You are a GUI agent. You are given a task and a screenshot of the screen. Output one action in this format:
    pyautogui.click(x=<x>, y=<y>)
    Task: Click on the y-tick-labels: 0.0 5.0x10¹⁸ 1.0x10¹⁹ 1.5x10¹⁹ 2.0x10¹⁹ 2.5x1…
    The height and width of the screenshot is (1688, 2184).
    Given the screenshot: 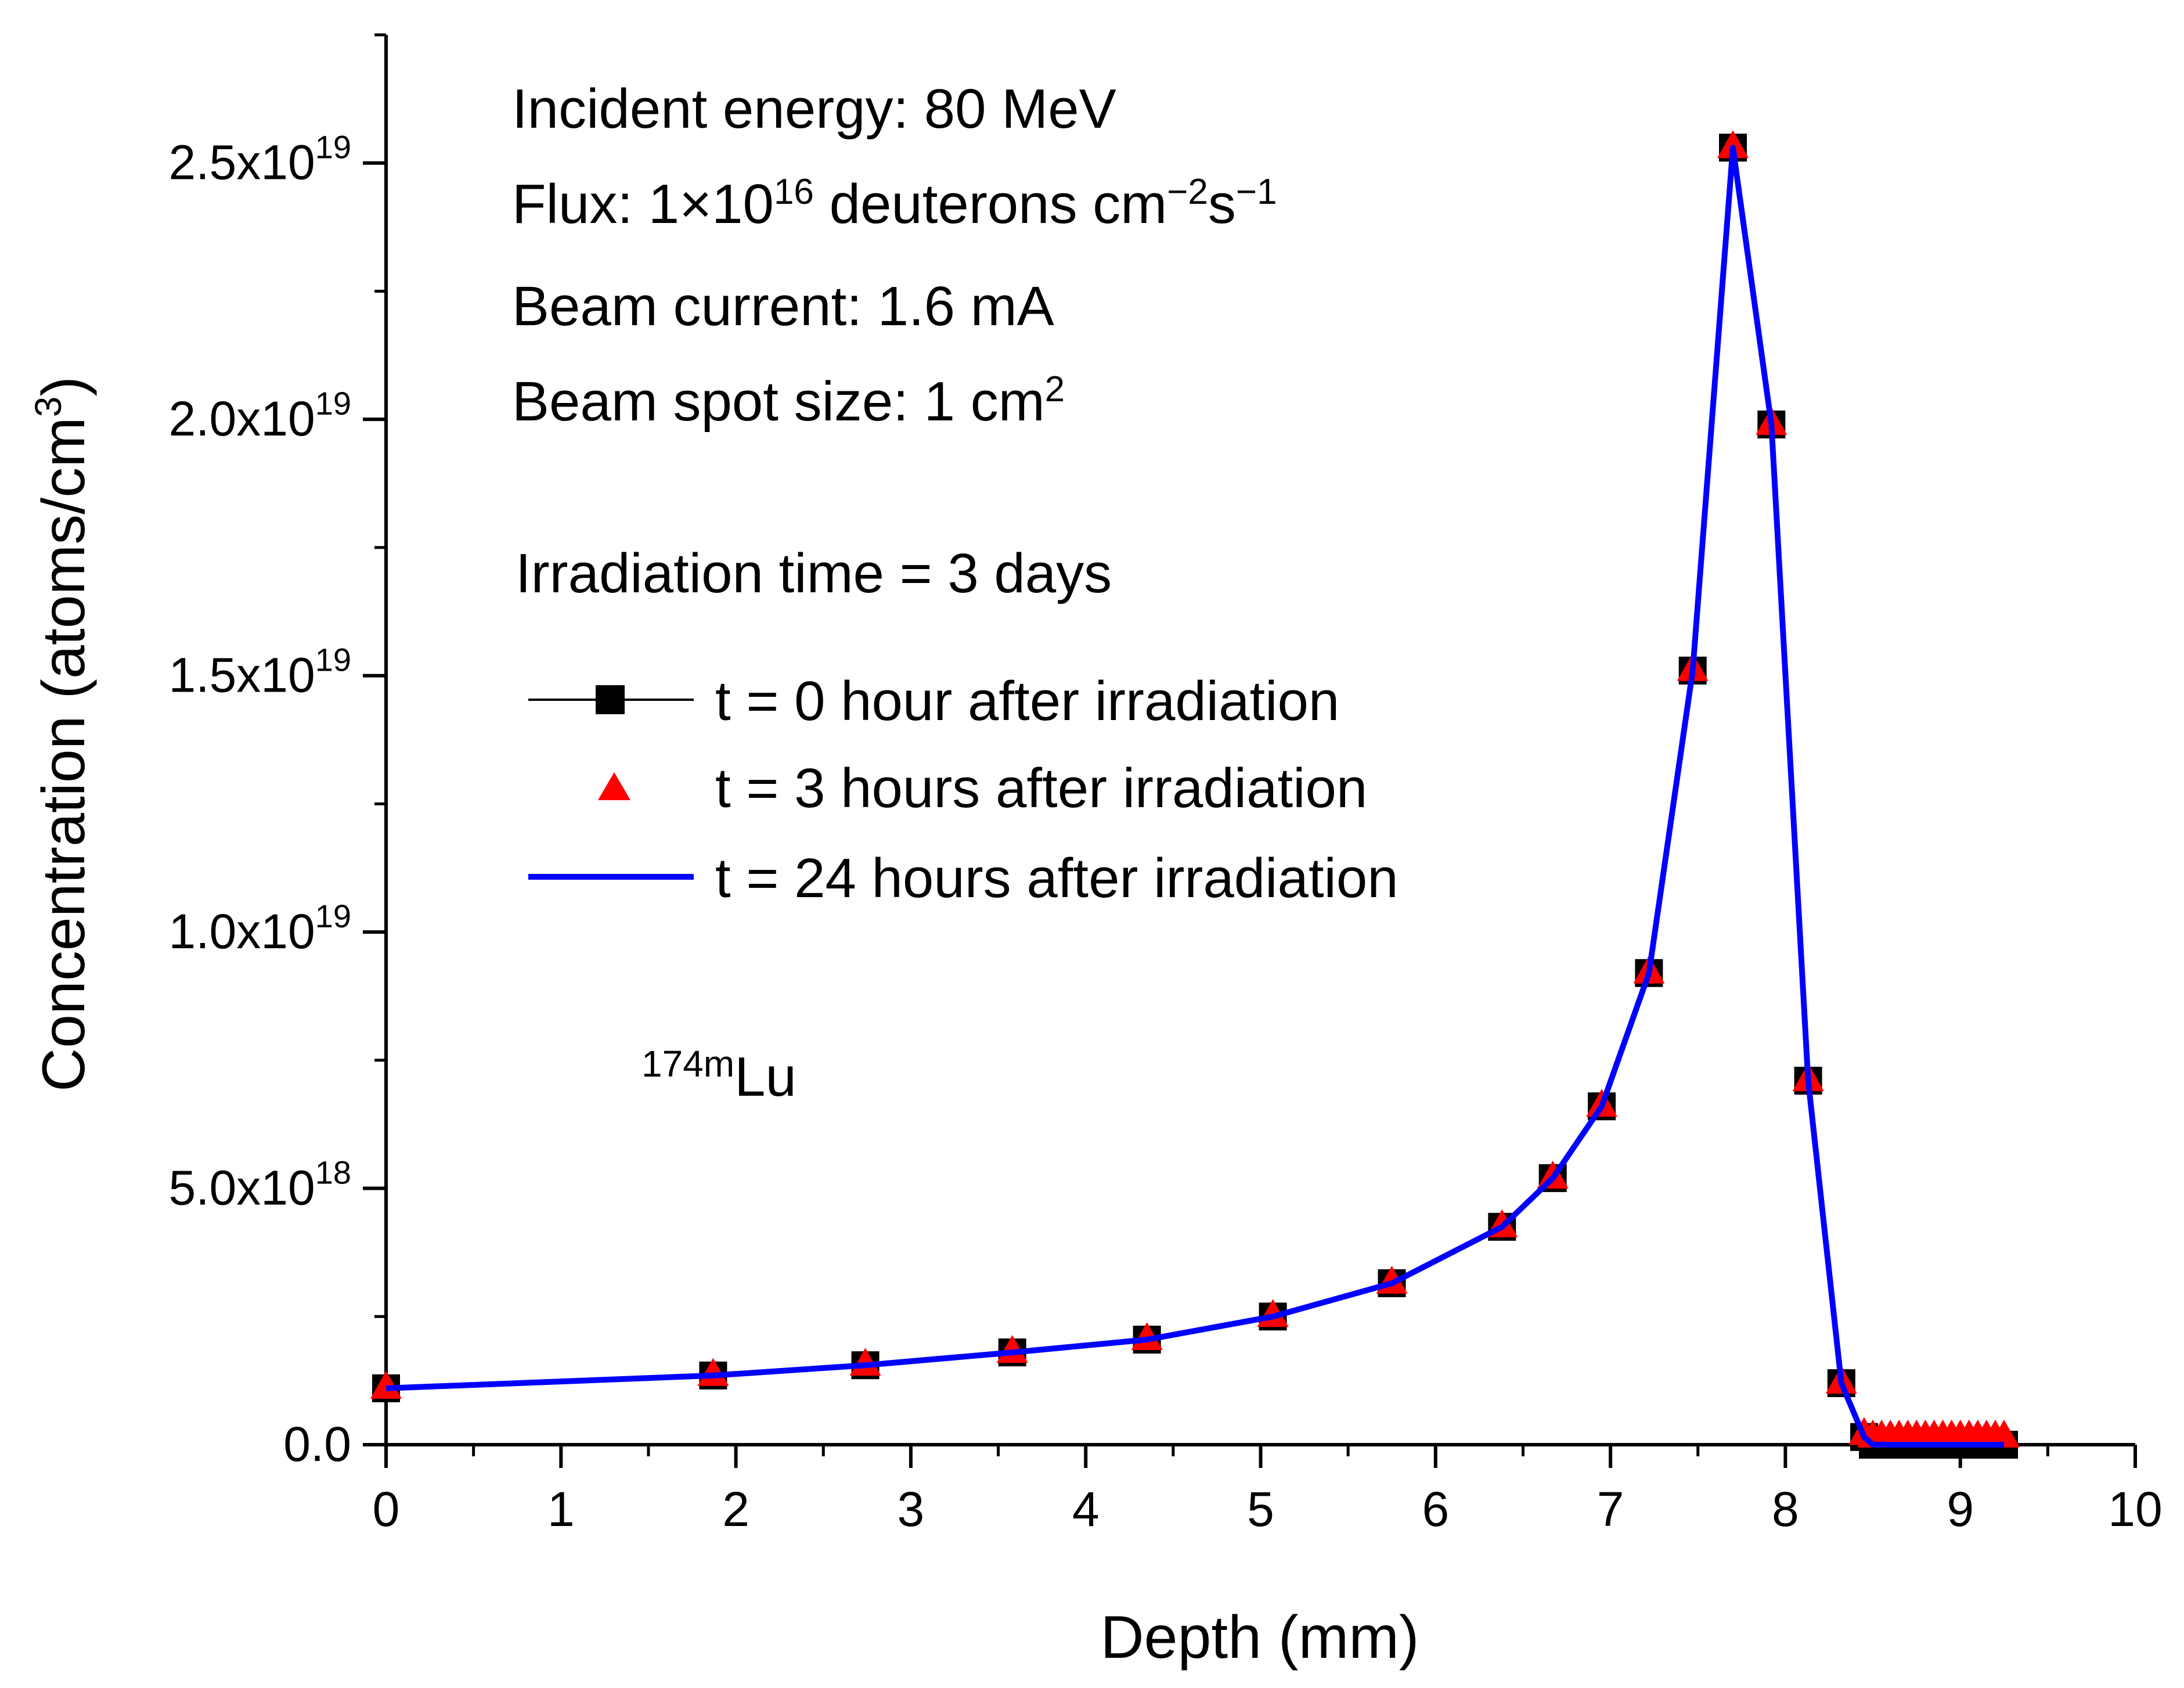 What is the action you would take?
    pyautogui.click(x=259, y=800)
    